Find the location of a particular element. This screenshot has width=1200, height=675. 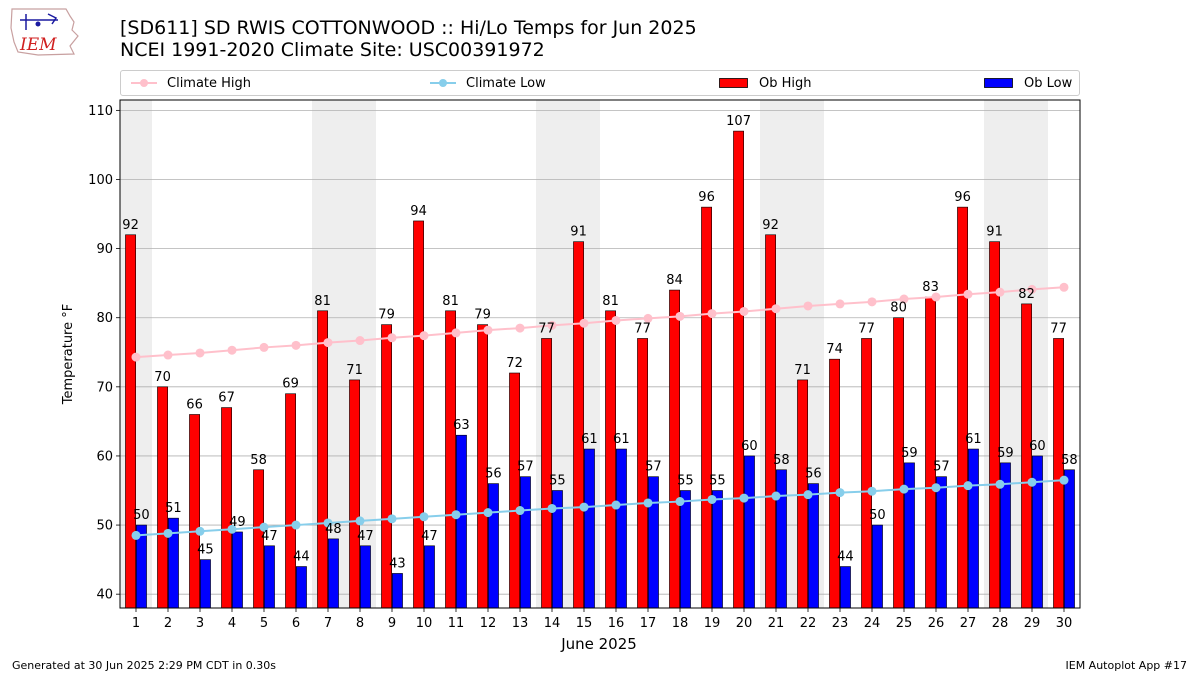

x-tick-label: 25 is located at coordinates (904, 623).